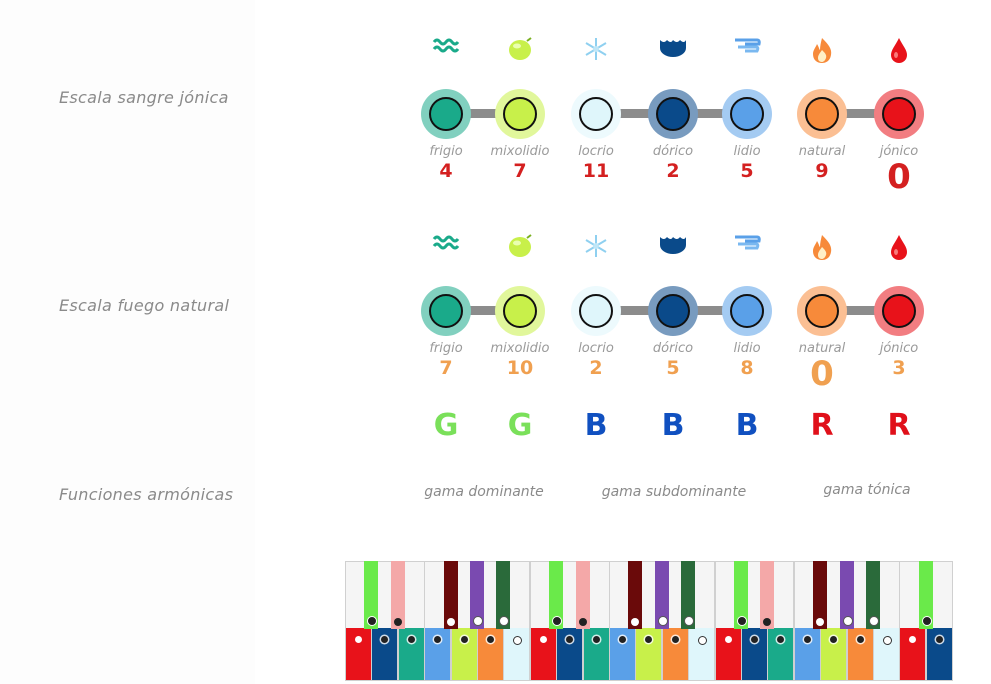 This screenshot has width=991, height=684. I want to click on row-label-scale-fuego: Escala fuego natural, so click(144, 305).